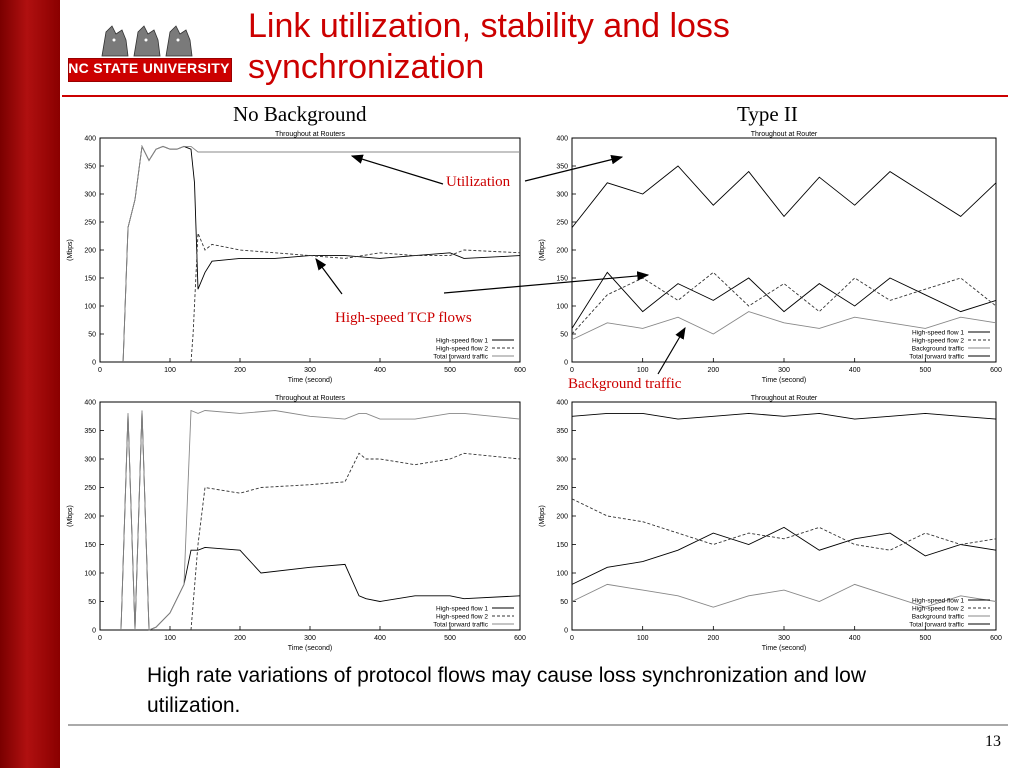 This screenshot has height=768, width=1024. Describe the element at coordinates (993, 741) in the screenshot. I see `page-number: 13` at that location.